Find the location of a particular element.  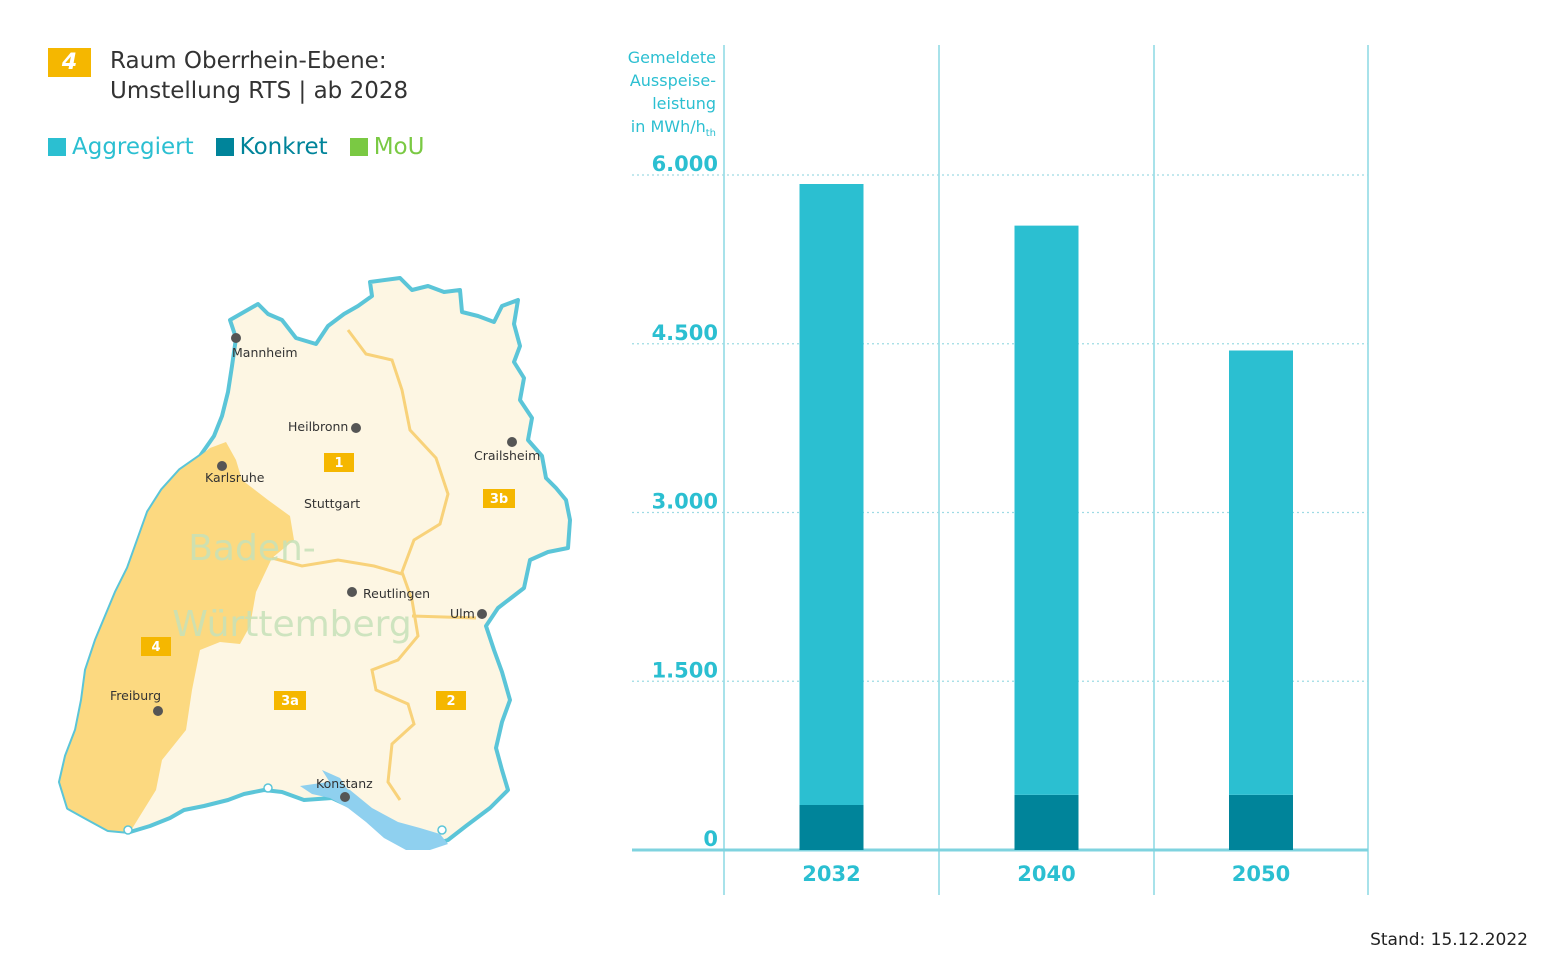

city-dot-heilbronn is located at coordinates (356, 428).